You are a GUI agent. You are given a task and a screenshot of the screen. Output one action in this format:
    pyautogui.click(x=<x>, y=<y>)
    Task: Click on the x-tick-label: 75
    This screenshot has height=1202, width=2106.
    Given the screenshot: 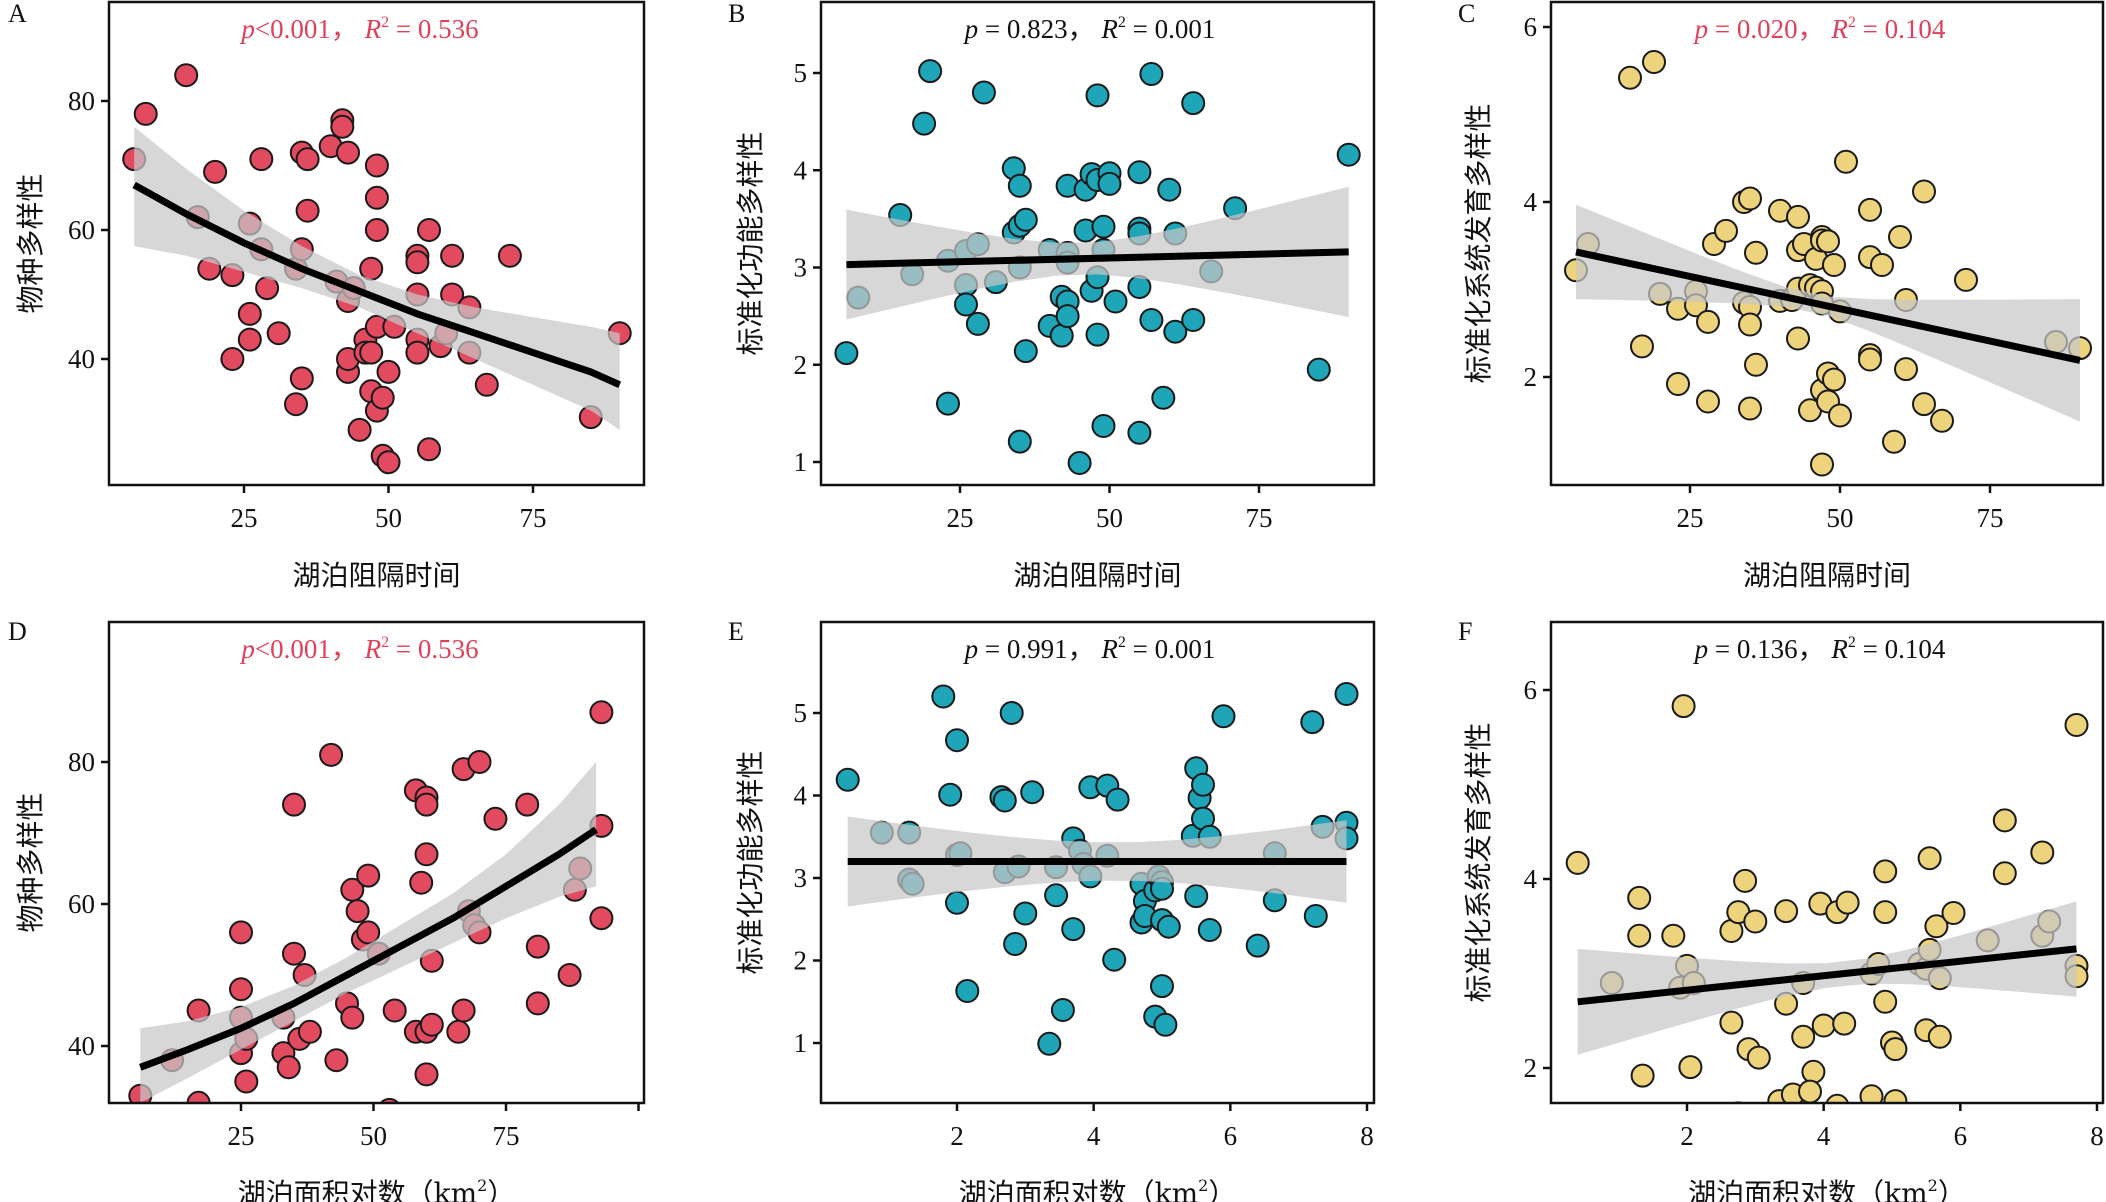 What is the action you would take?
    pyautogui.click(x=506, y=1136)
    